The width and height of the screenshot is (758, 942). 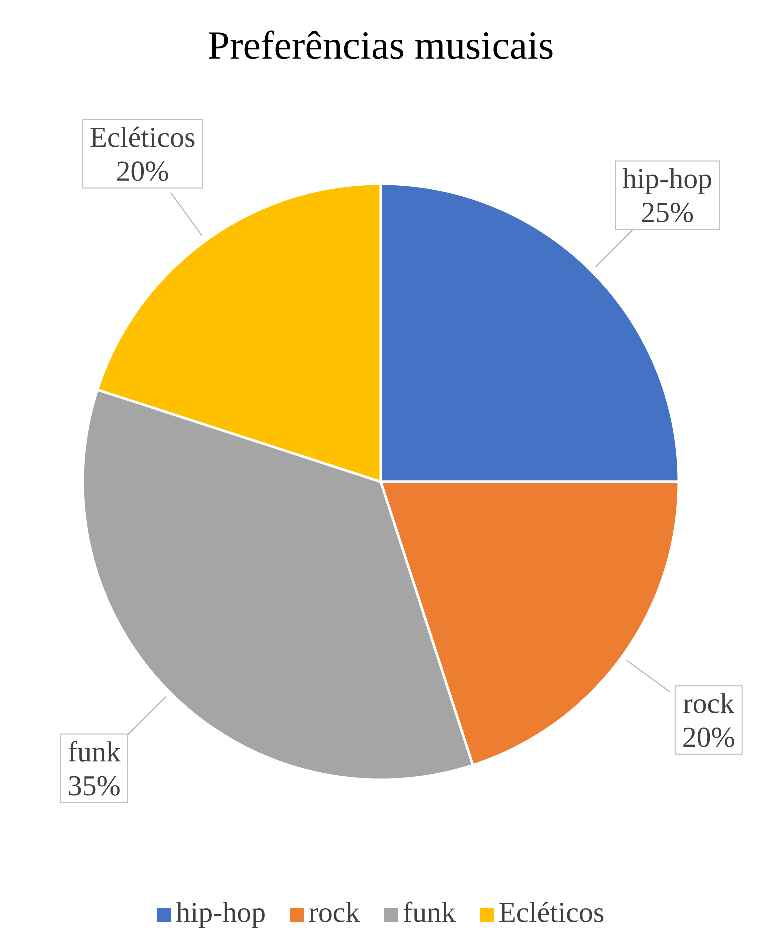 I want to click on slice-label: hip-hop, so click(x=667, y=181).